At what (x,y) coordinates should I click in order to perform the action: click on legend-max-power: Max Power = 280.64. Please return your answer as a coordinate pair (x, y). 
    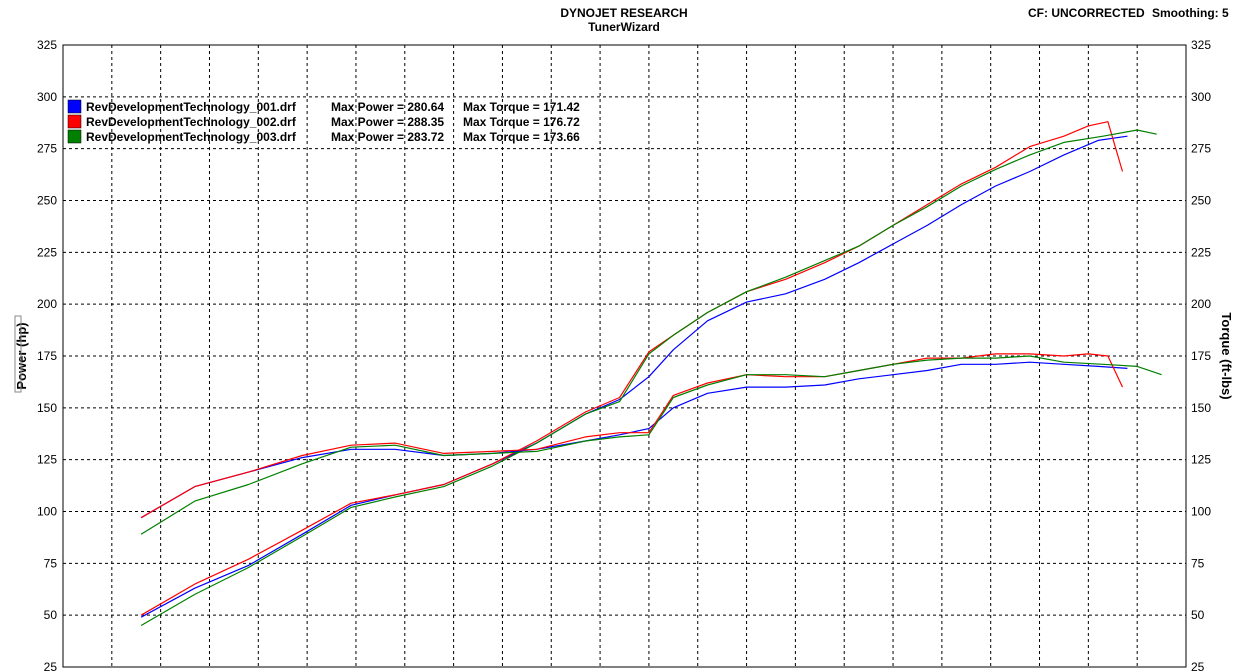
    Looking at the image, I should click on (387, 107).